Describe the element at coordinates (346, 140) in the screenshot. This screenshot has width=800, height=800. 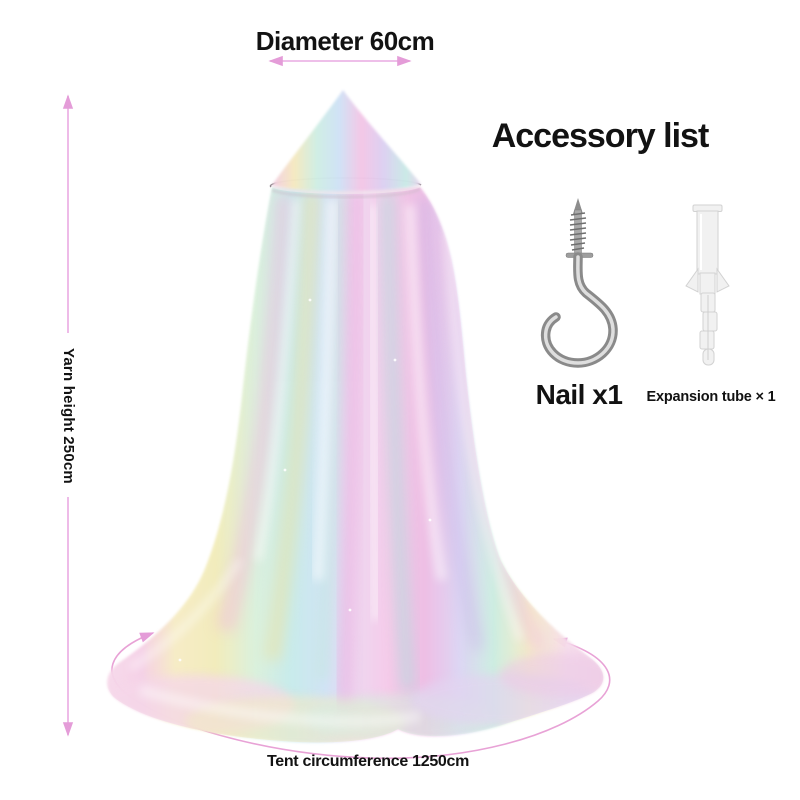
I see `canopy-cone` at that location.